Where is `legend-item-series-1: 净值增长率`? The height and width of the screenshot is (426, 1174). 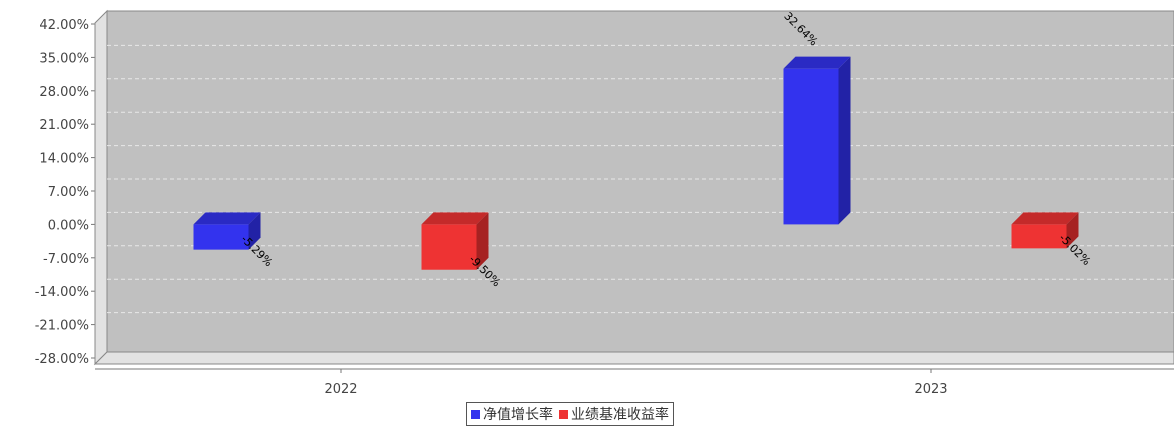 legend-item-series-1: 净值增长率 is located at coordinates (512, 414).